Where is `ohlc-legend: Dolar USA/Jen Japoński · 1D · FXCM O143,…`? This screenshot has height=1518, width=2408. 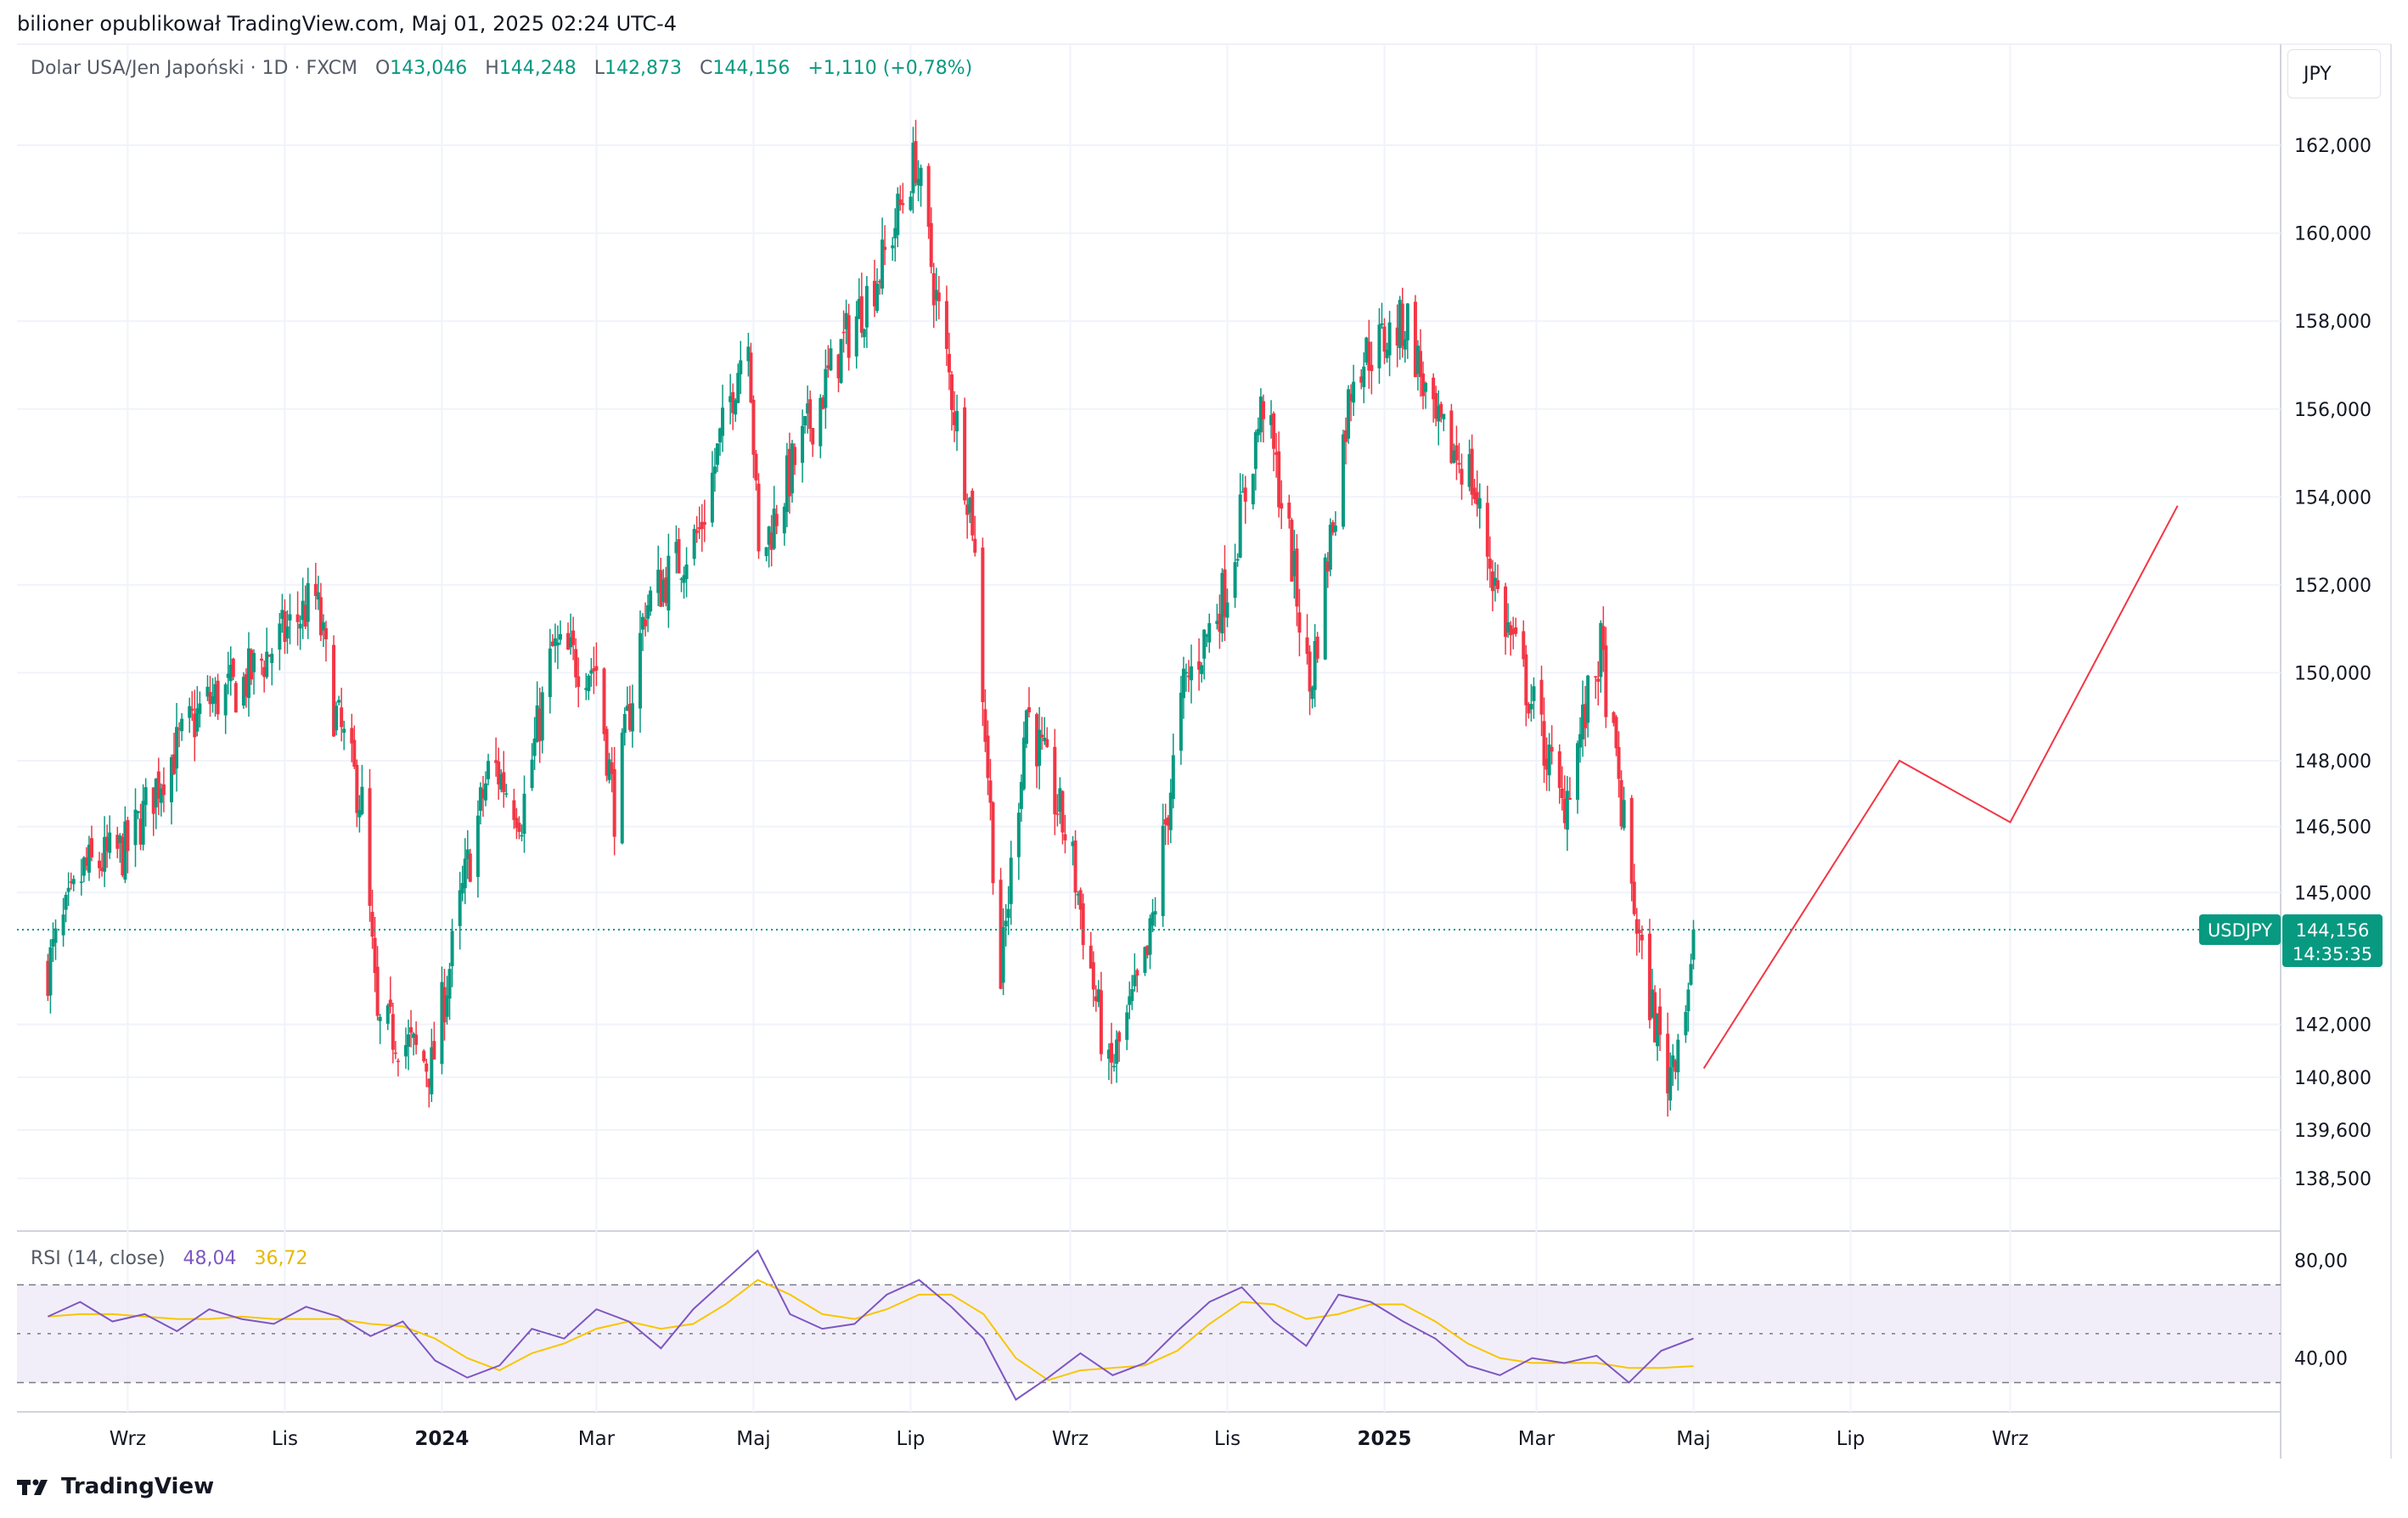
ohlc-legend: Dolar USA/Jen Japoński · 1D · FXCM O143,… is located at coordinates (502, 69).